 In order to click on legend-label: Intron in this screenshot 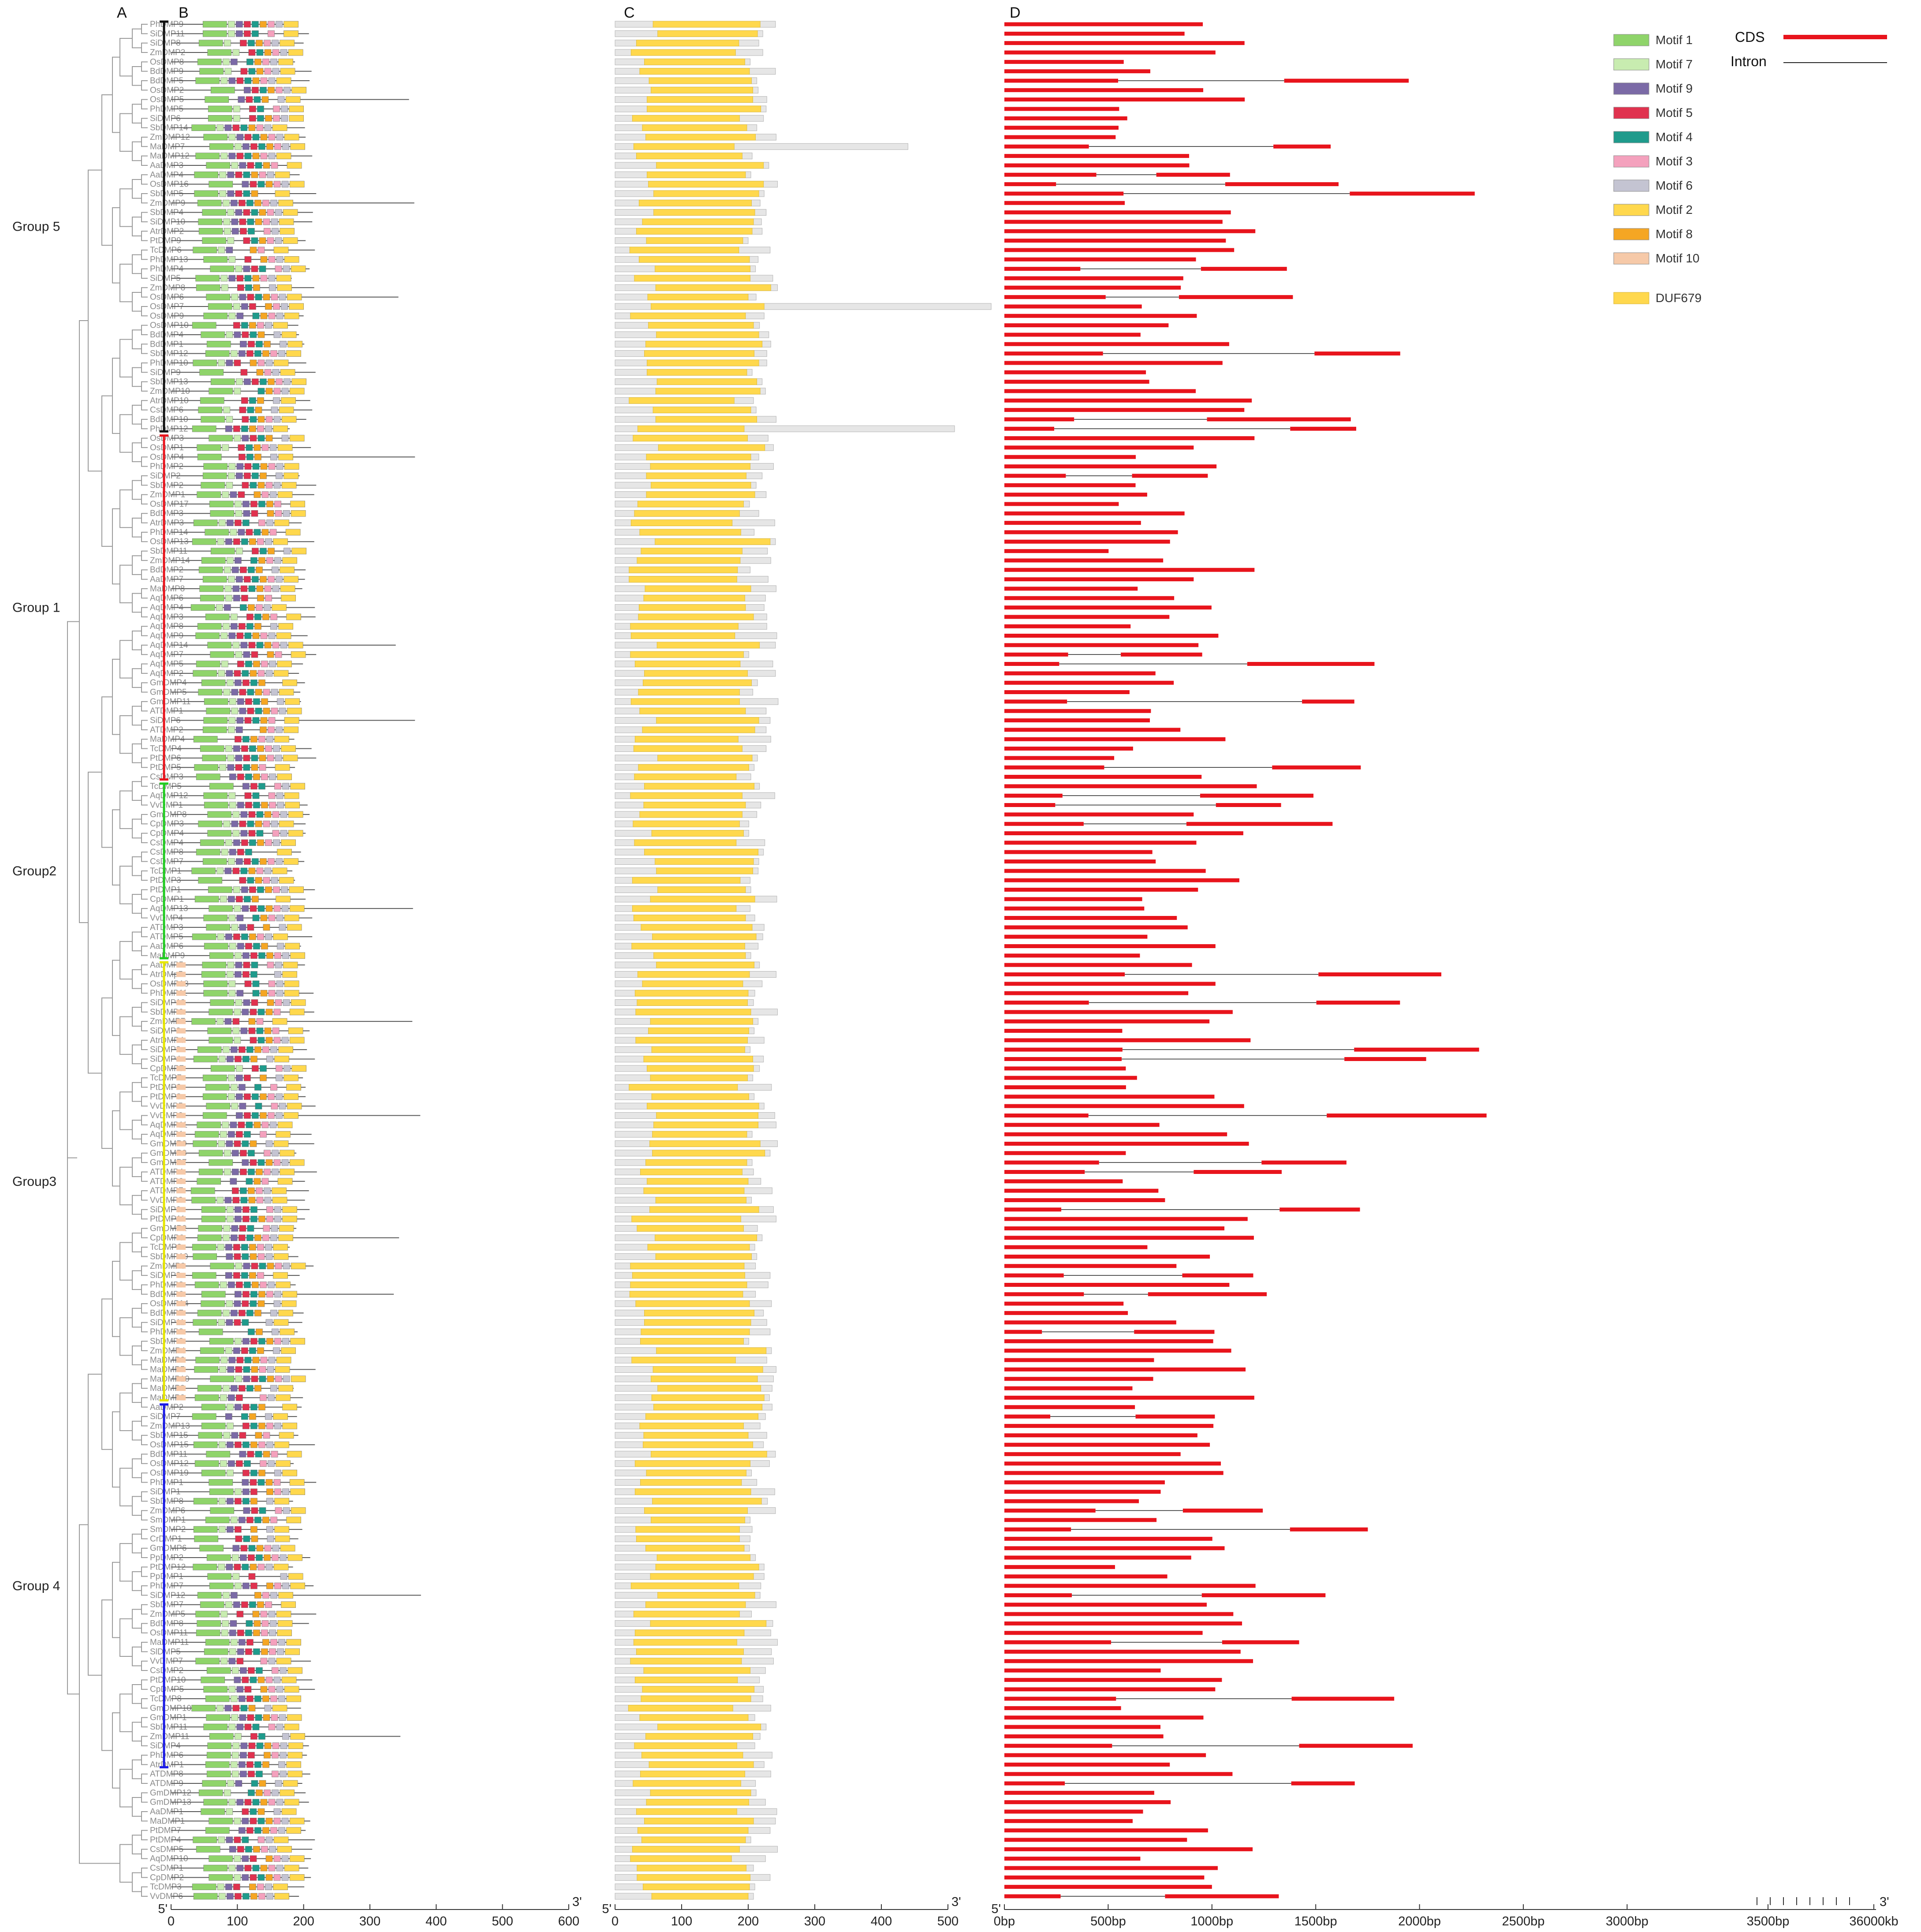, I will do `click(1749, 61)`.